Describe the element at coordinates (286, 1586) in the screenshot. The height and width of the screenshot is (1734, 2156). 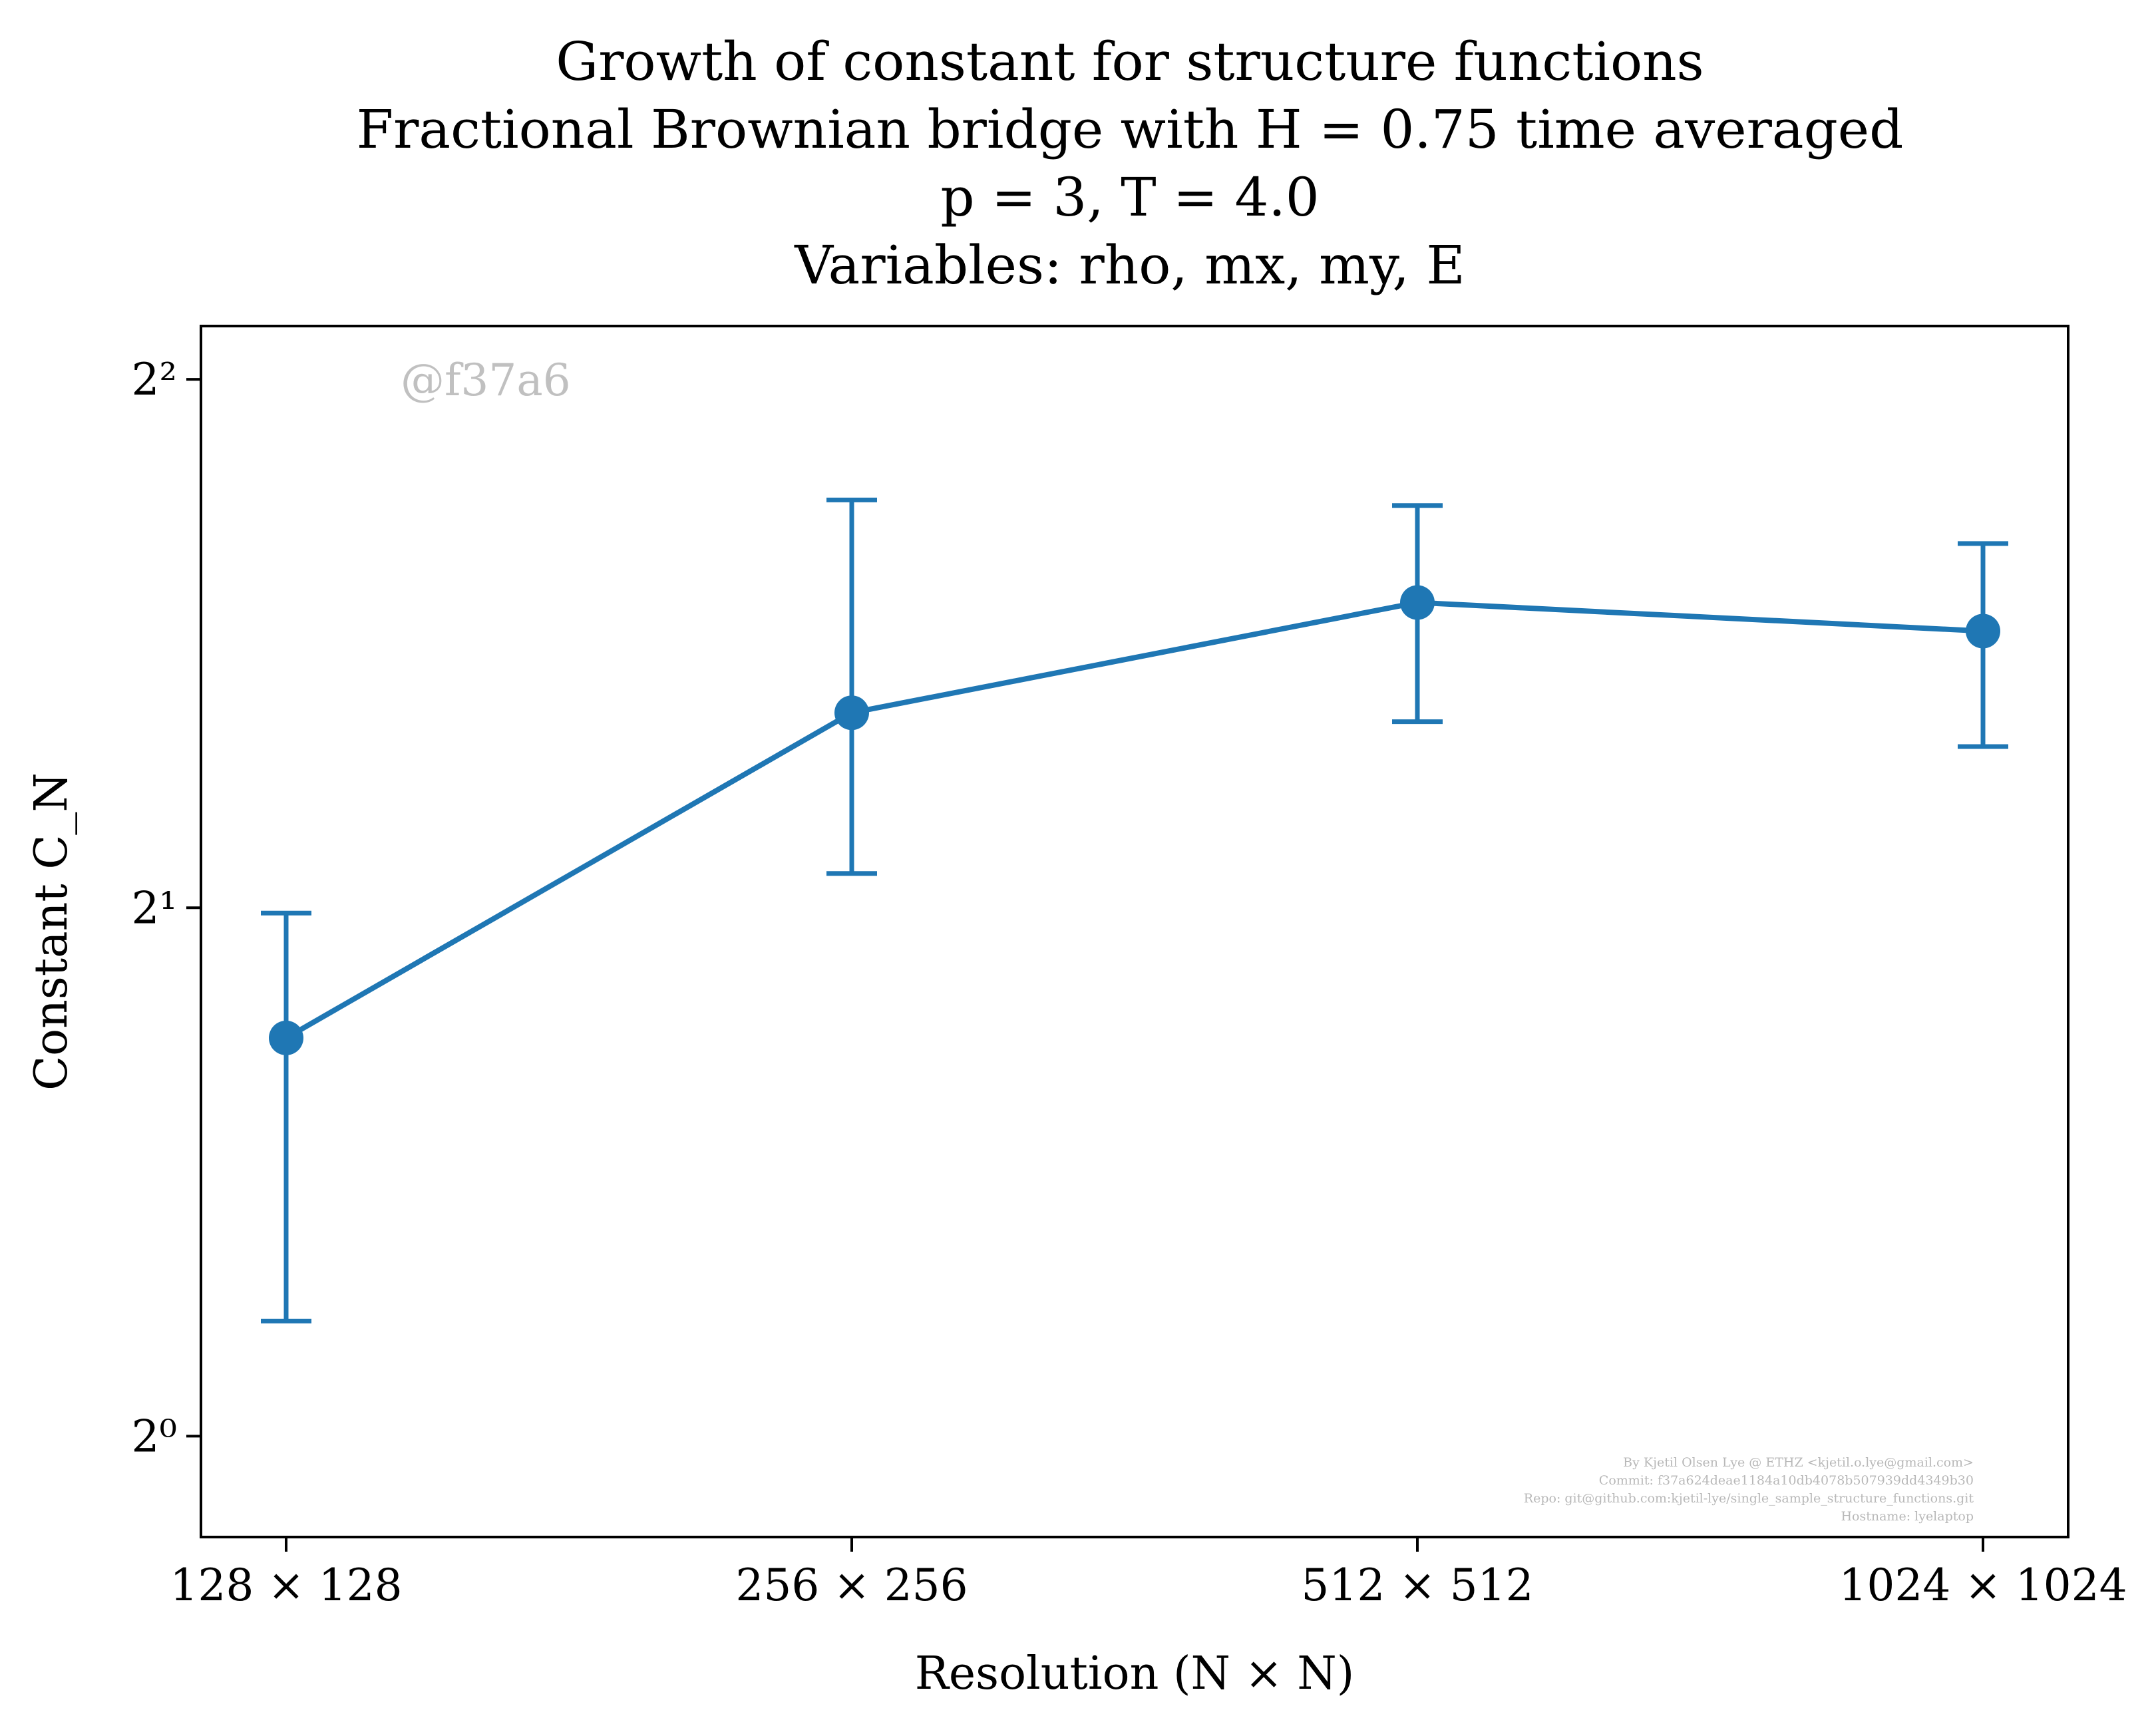
I see `x-tick-label-0: 128 × 128` at that location.